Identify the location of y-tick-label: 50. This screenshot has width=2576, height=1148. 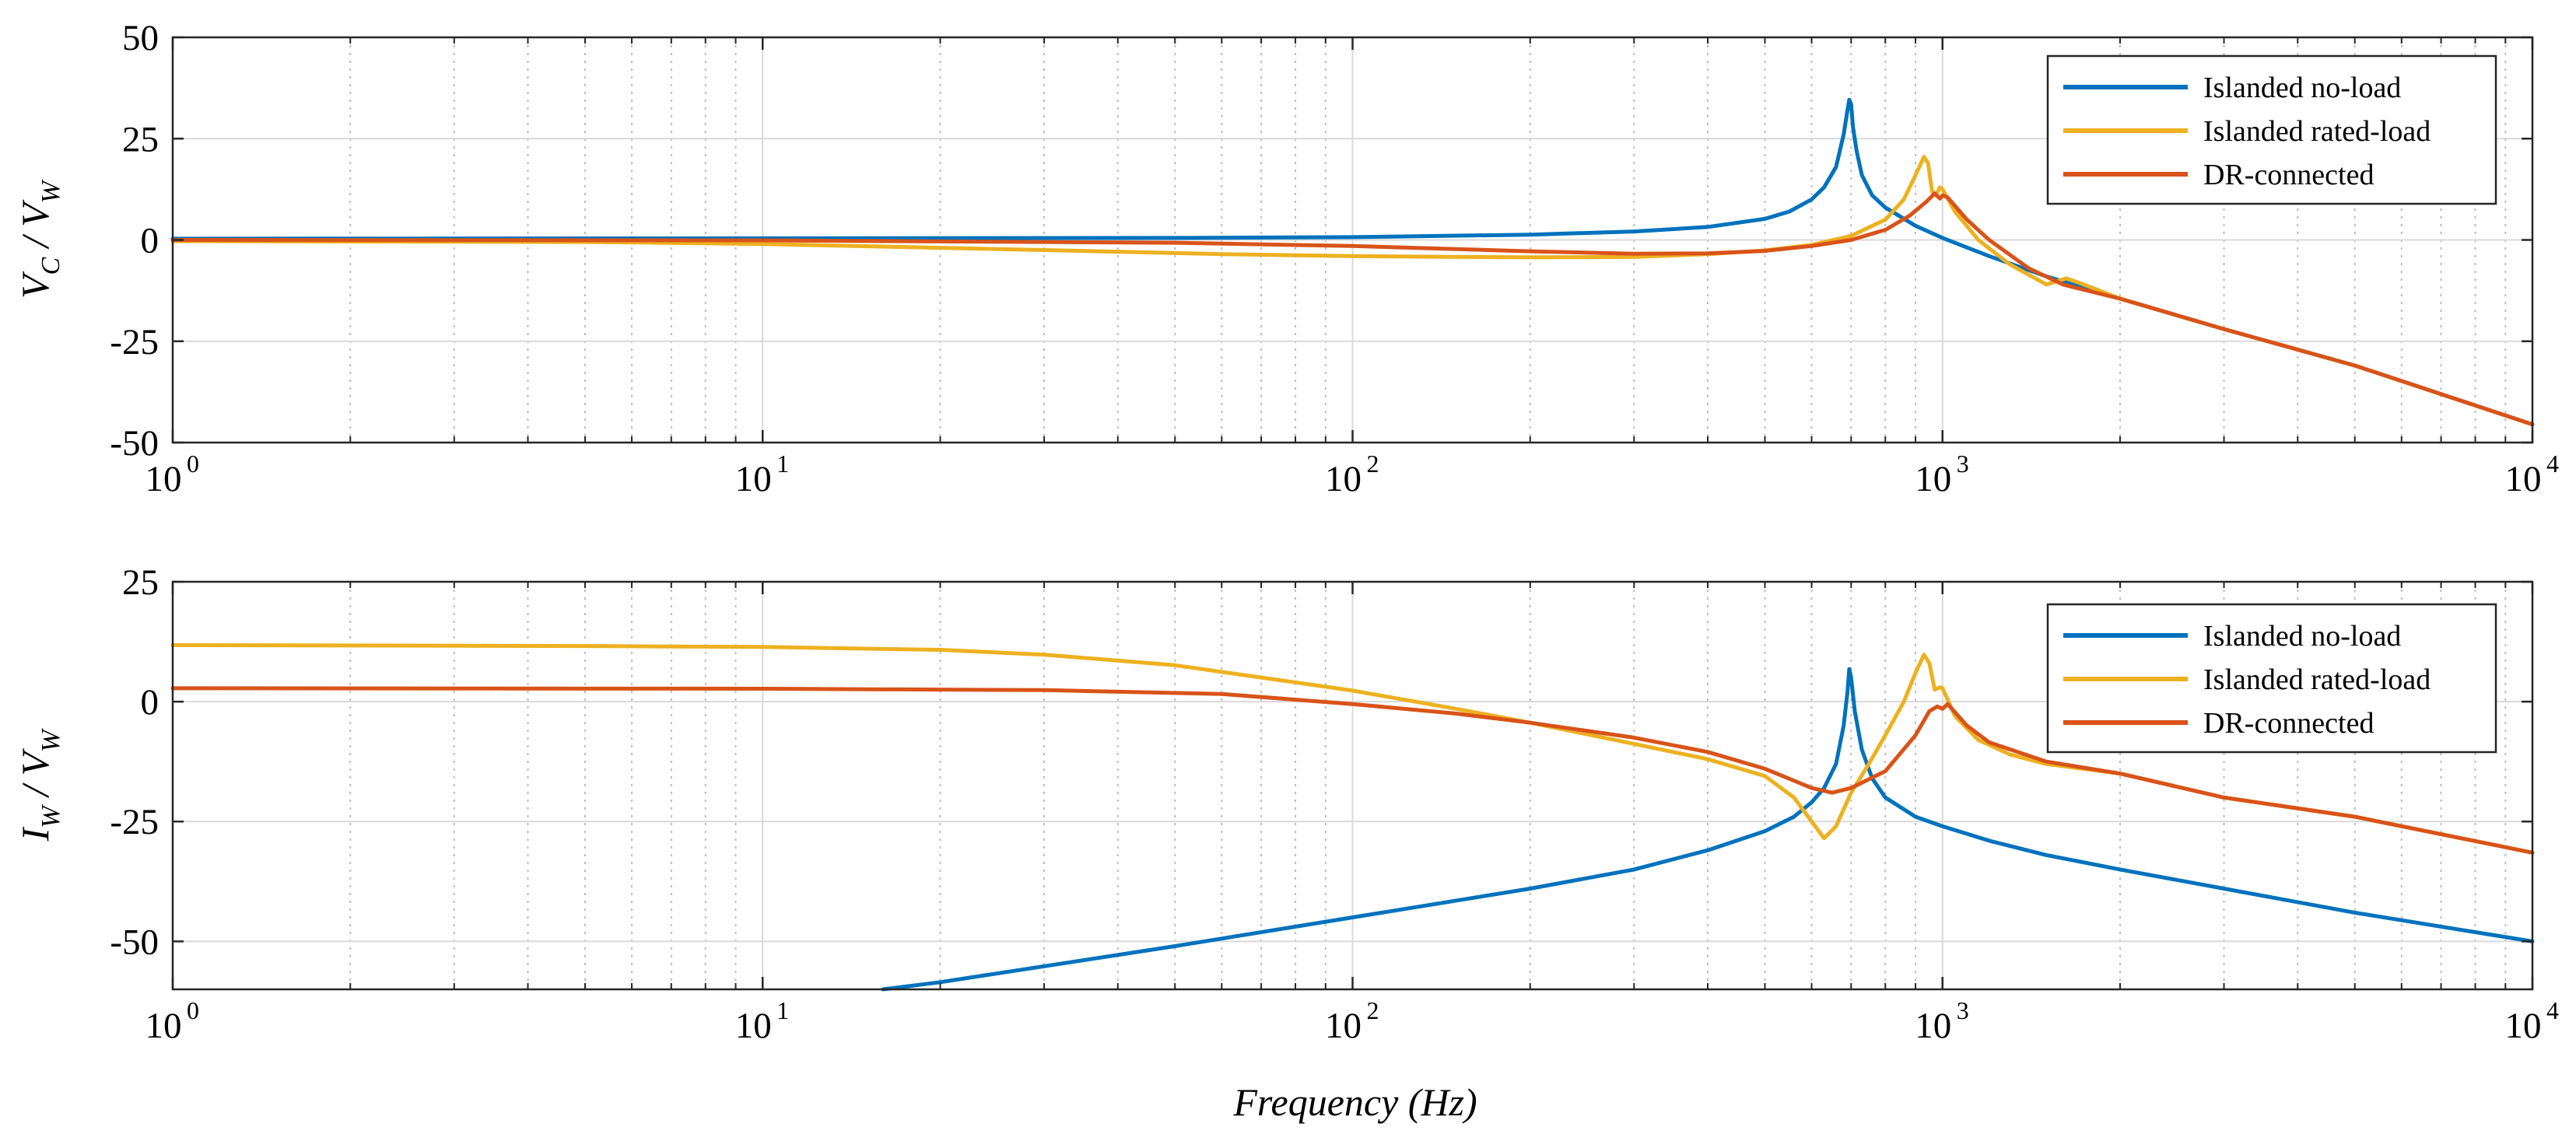
(140, 38).